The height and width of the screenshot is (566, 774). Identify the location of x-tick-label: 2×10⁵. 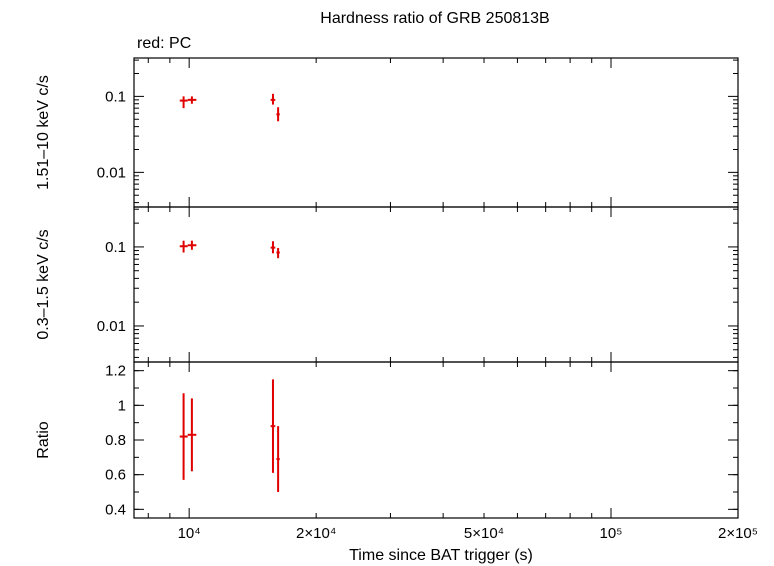
(738, 533).